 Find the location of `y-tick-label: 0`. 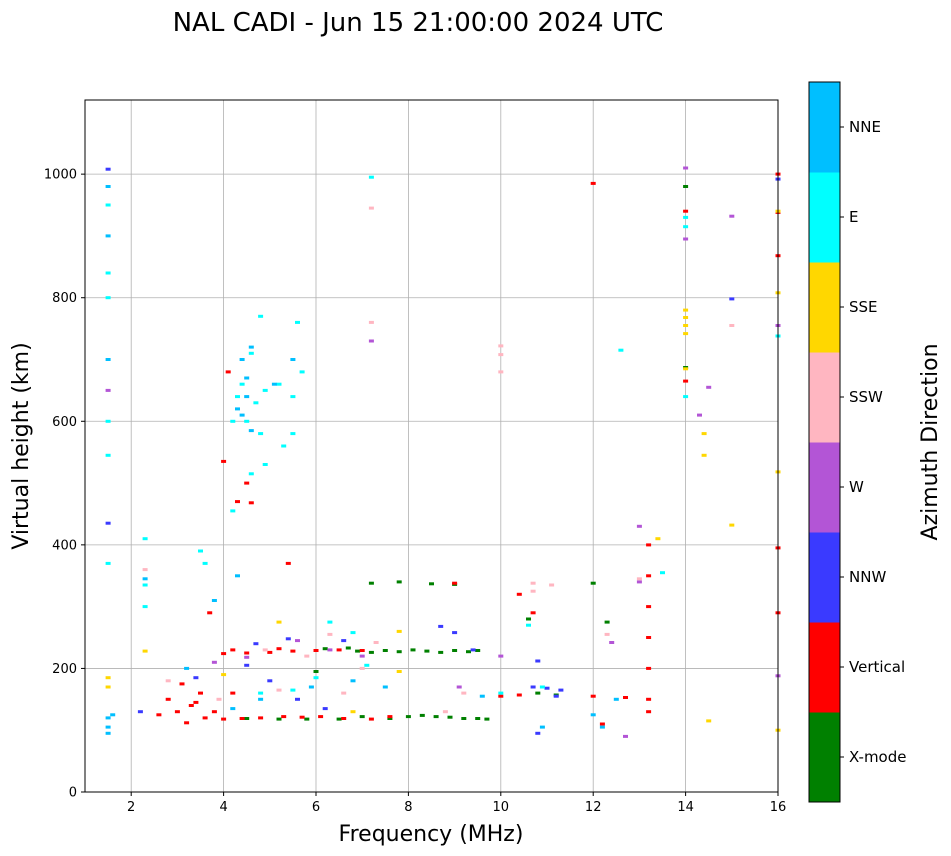

y-tick-label: 0 is located at coordinates (73, 793).